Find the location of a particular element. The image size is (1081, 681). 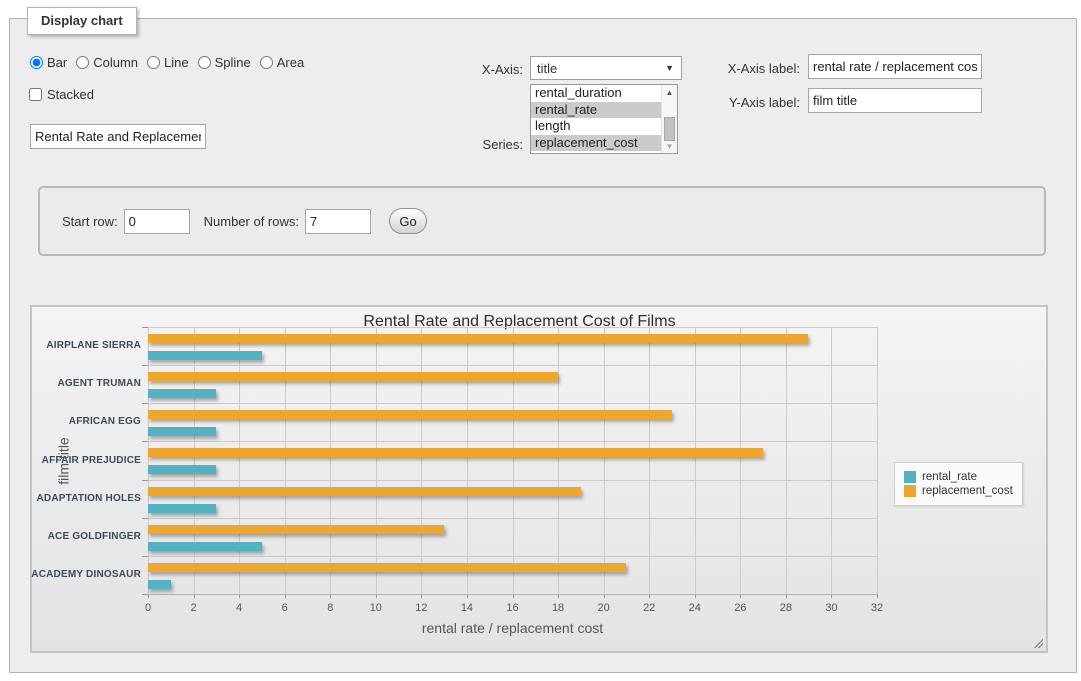

x-tick-label: 28 is located at coordinates (785, 608).